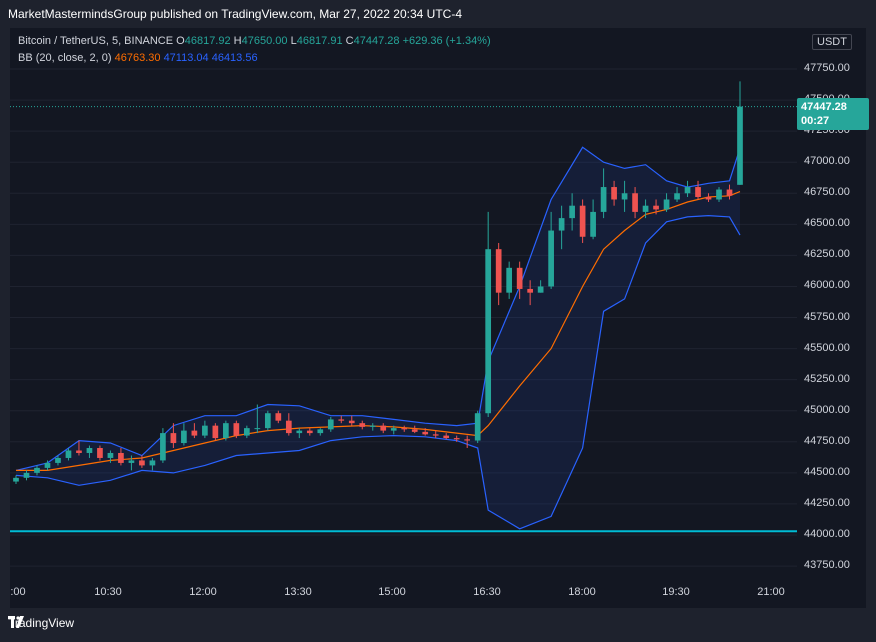  What do you see at coordinates (203, 592) in the screenshot?
I see `x-tick-label: 12:00` at bounding box center [203, 592].